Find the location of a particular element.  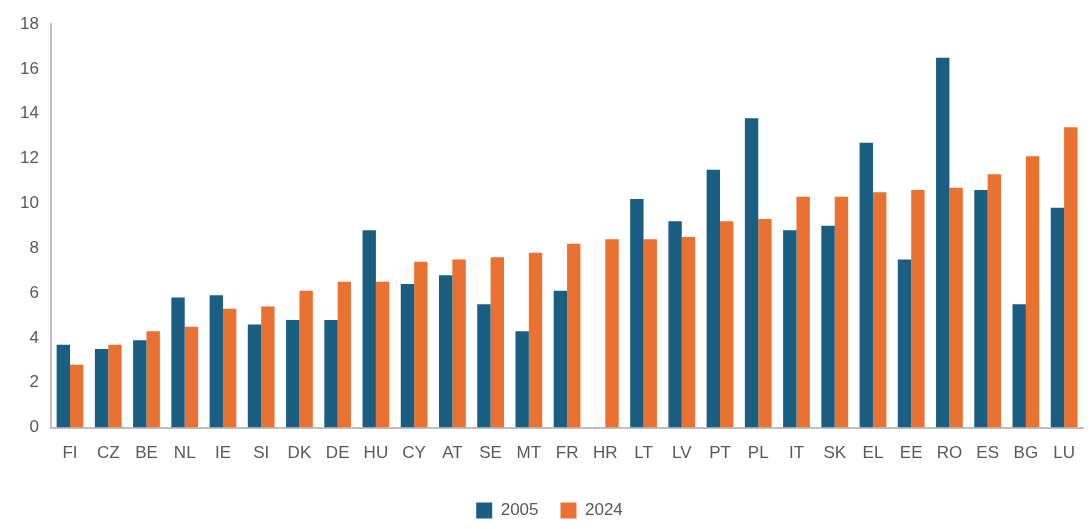

x-tick-label: LU is located at coordinates (1064, 453).